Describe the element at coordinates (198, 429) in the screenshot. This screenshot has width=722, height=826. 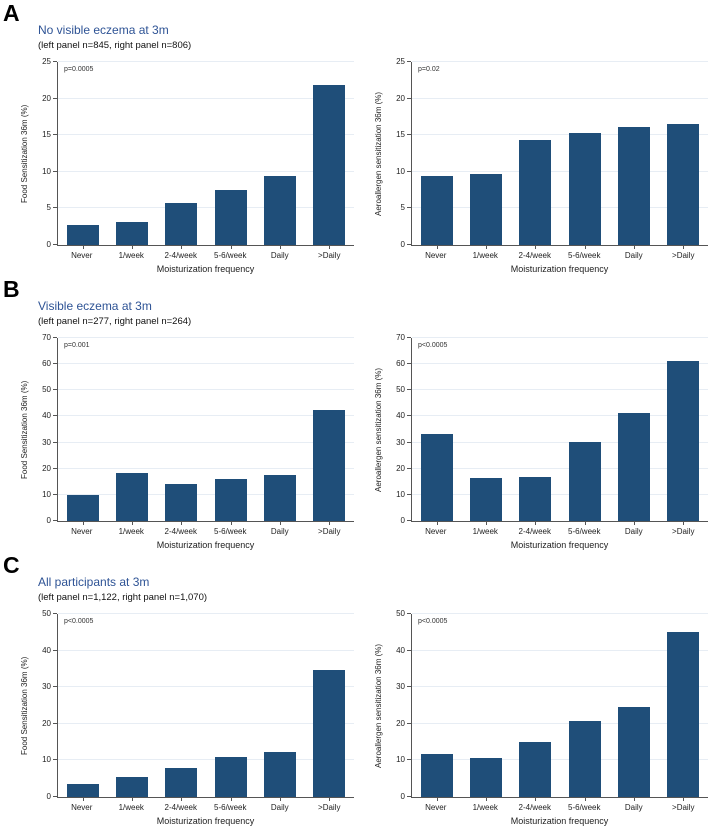
I see `plot-area: p=0.001 0 10 20 30 40 50 60 70` at that location.